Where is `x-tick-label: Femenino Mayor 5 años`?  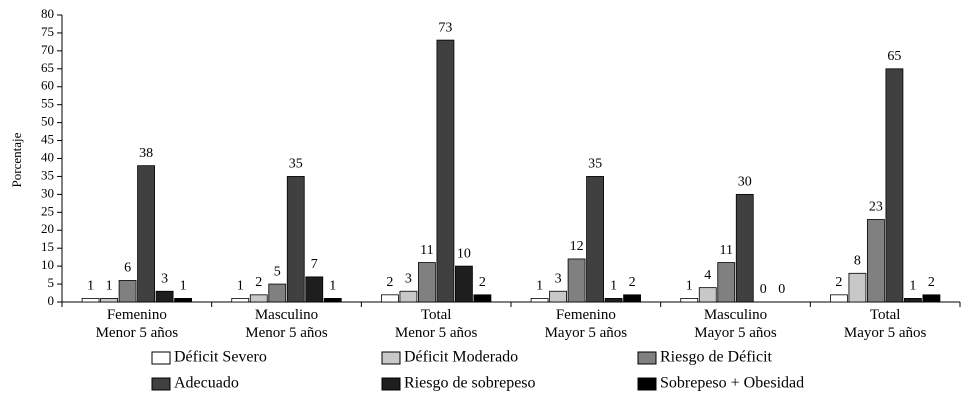
x-tick-label: Femenino Mayor 5 años is located at coordinates (586, 324).